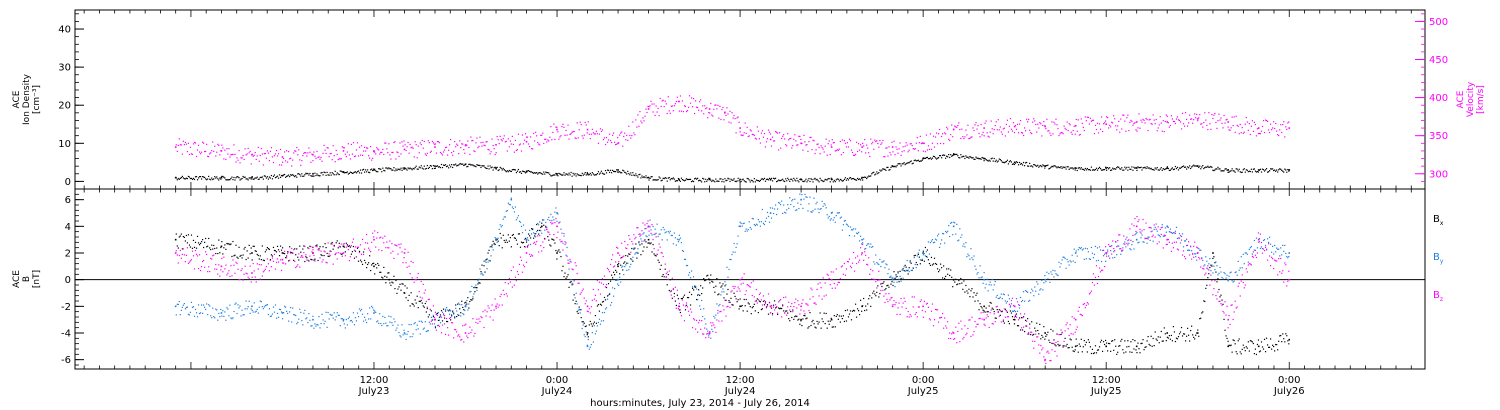 This screenshot has height=410, width=1500. What do you see at coordinates (496, 306) in the screenshot?
I see `bz-point` at bounding box center [496, 306].